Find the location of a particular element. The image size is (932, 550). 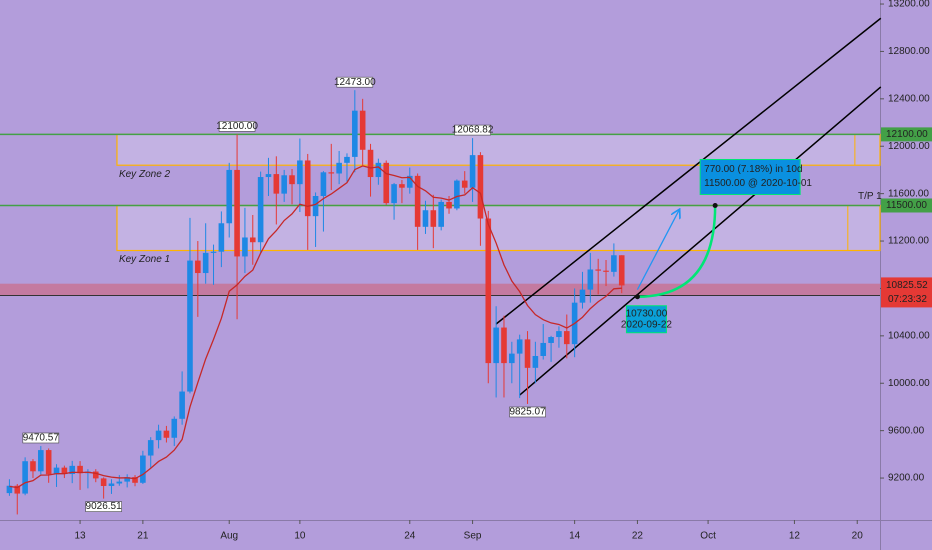

y-tick-label: 10000.00 is located at coordinates (909, 383).